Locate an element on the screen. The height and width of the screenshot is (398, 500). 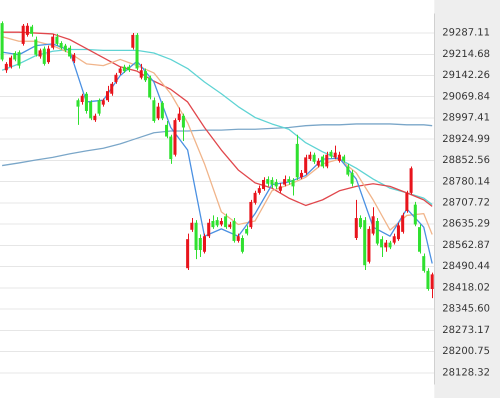
y-tick-label: 28852.56 is located at coordinates (466, 160).